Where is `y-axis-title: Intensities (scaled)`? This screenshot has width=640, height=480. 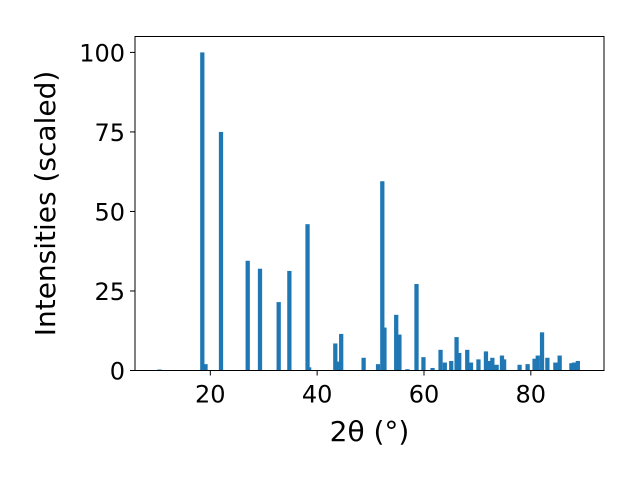 y-axis-title: Intensities (scaled) is located at coordinates (45, 204).